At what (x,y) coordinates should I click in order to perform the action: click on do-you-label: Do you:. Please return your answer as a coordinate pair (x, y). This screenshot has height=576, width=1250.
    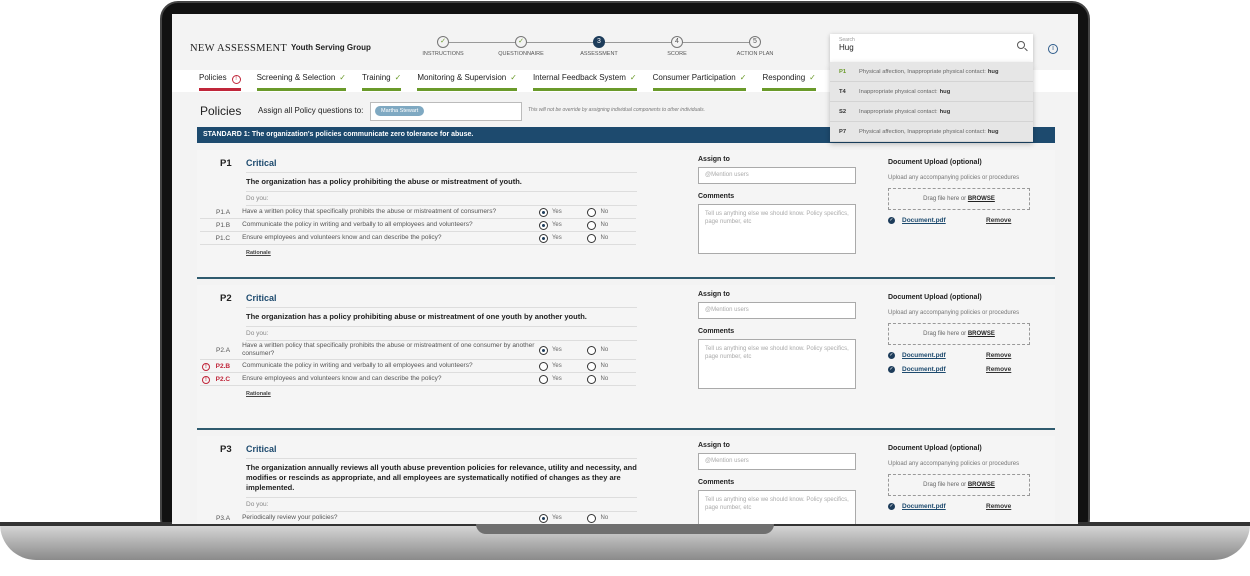
    Looking at the image, I should click on (441, 199).